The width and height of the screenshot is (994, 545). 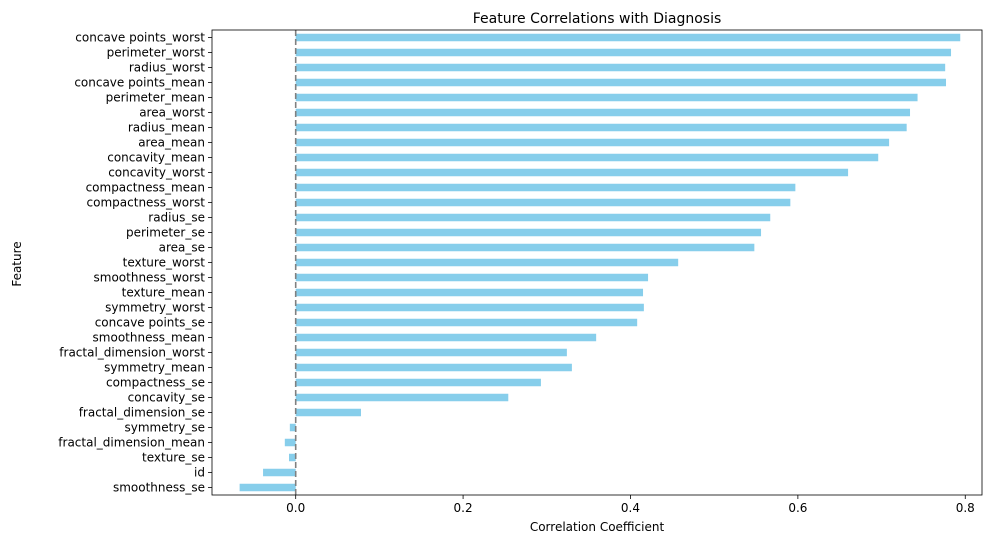 What do you see at coordinates (628, 37) in the screenshot?
I see `bar-concave-points-worst` at bounding box center [628, 37].